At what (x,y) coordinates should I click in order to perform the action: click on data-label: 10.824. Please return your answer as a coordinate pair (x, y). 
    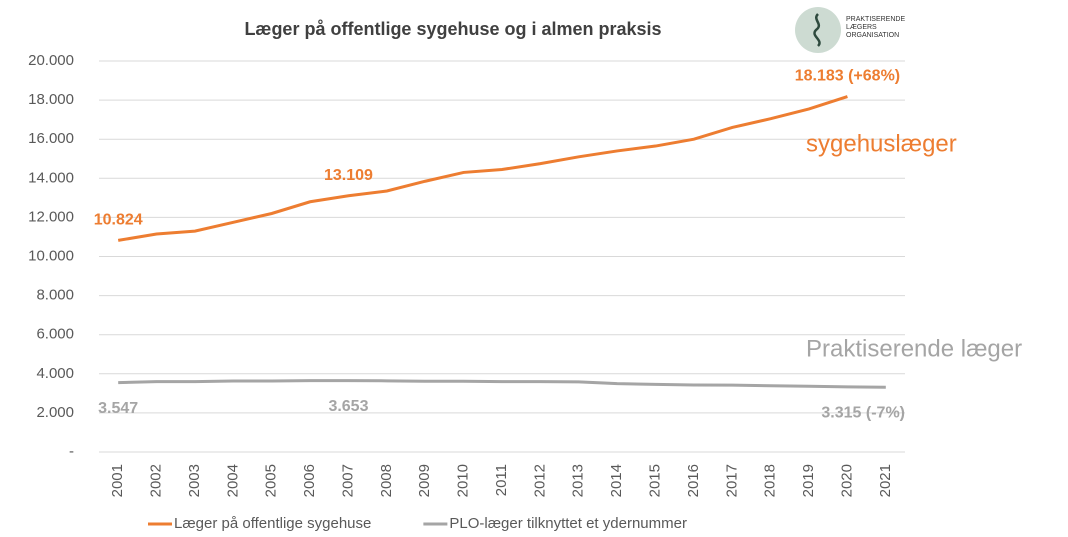
    Looking at the image, I should click on (118, 220).